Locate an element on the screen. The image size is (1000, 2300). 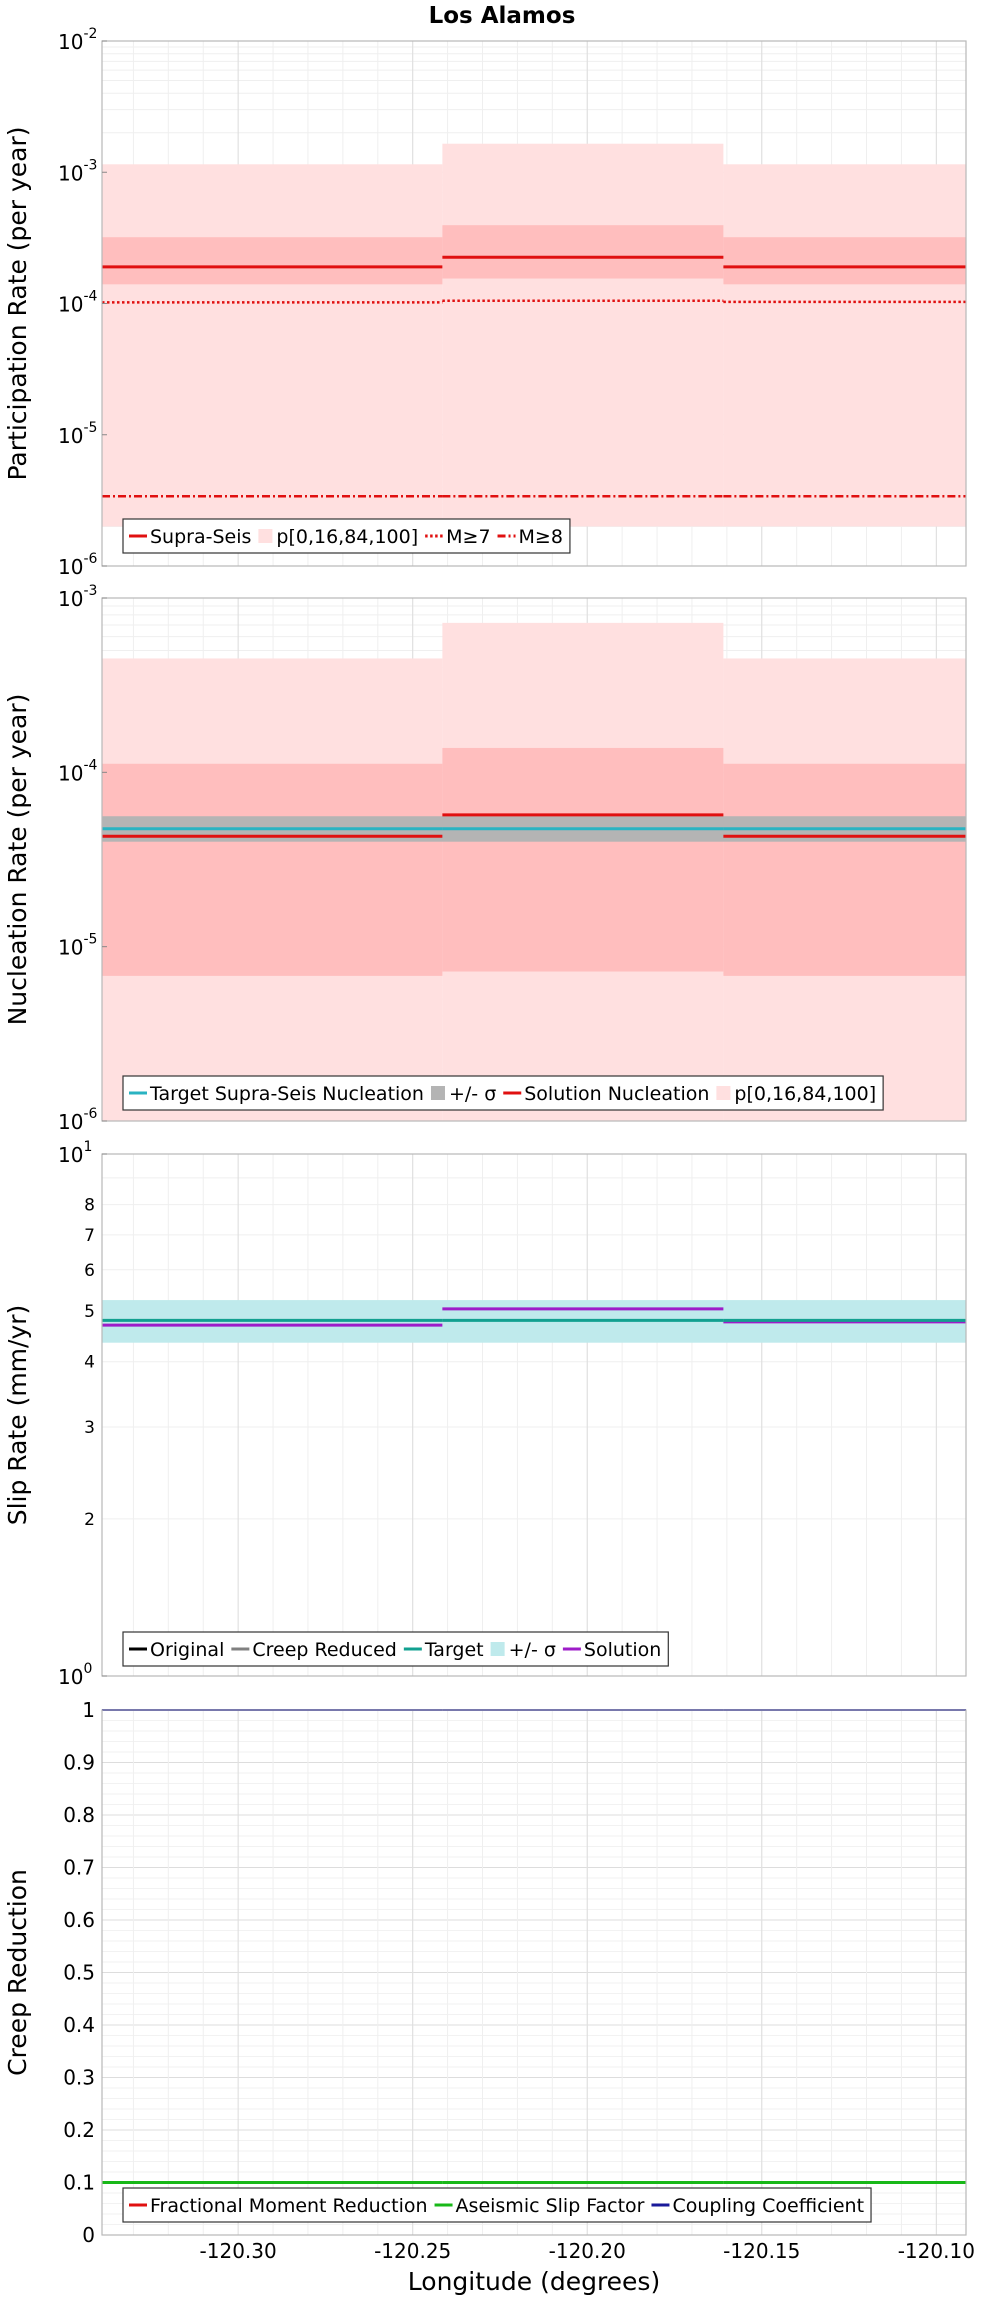
legend-item: M≥8 is located at coordinates (530, 537).